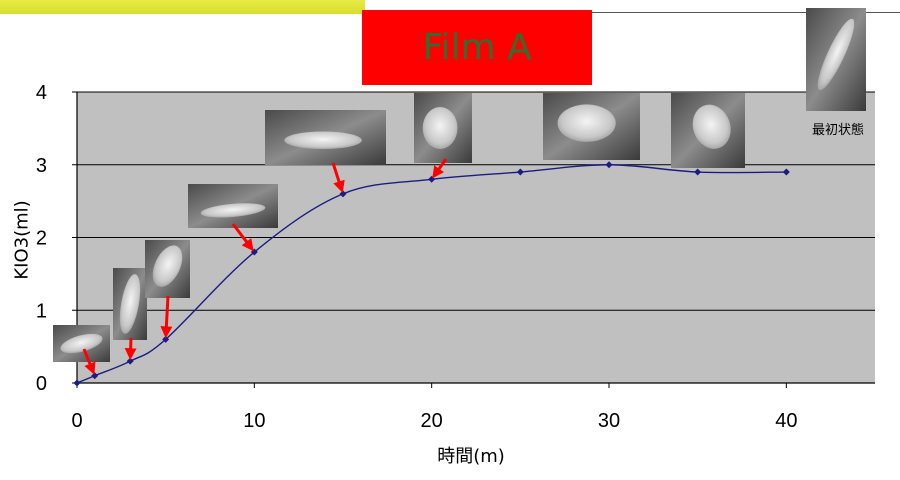  Describe the element at coordinates (432, 421) in the screenshot. I see `x-tick-label: 20` at that location.